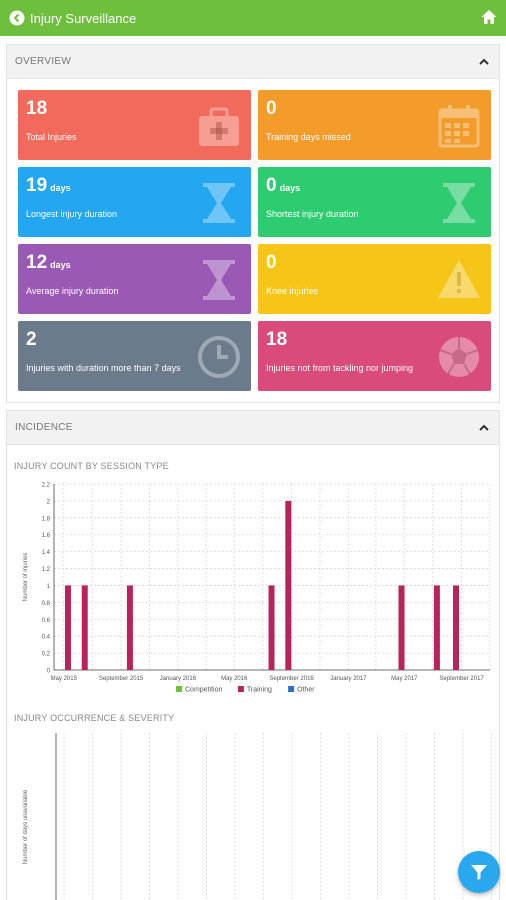 Image resolution: width=506 pixels, height=900 pixels. What do you see at coordinates (203, 690) in the screenshot?
I see `legend-label: Competition` at bounding box center [203, 690].